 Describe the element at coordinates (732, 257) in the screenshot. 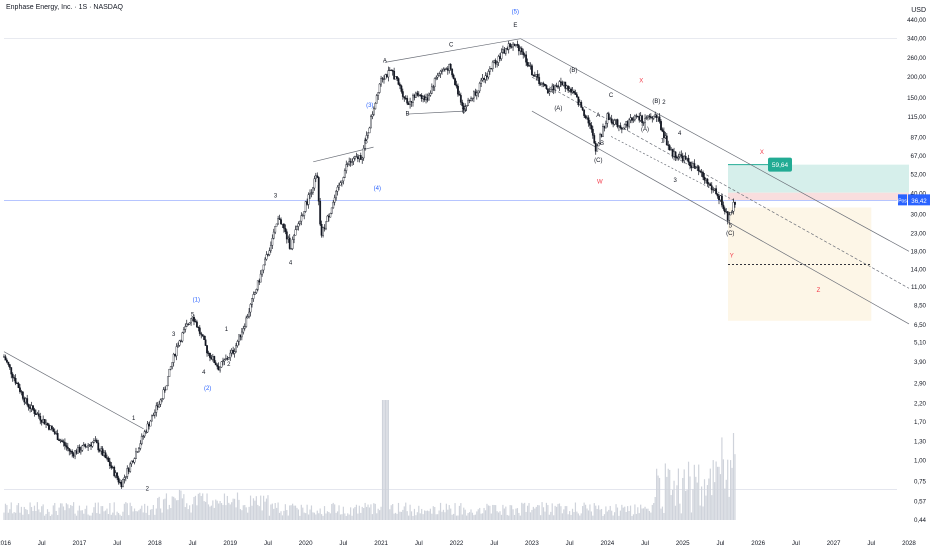

I see `wave-label: Y` at that location.